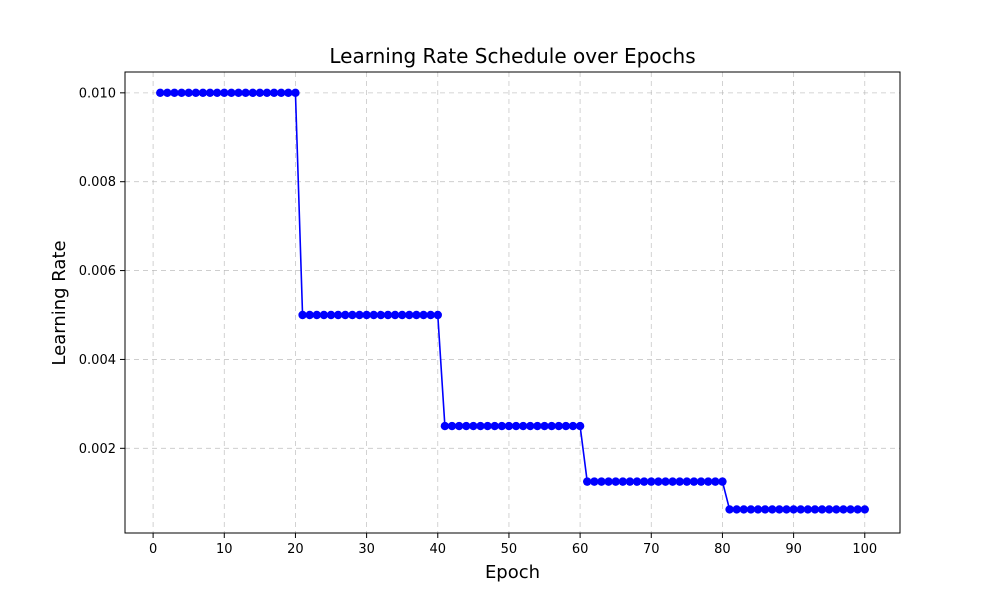 This screenshot has width=1000, height=600. What do you see at coordinates (59, 302) in the screenshot?
I see `y-axis-label: Learning Rate` at bounding box center [59, 302].